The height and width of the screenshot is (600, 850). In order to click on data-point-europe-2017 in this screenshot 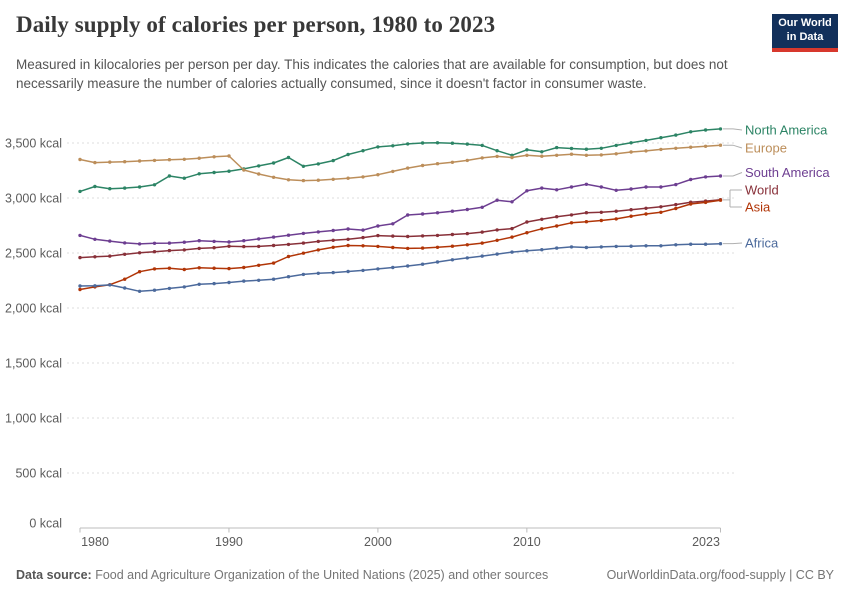, I will do `click(631, 152)`.